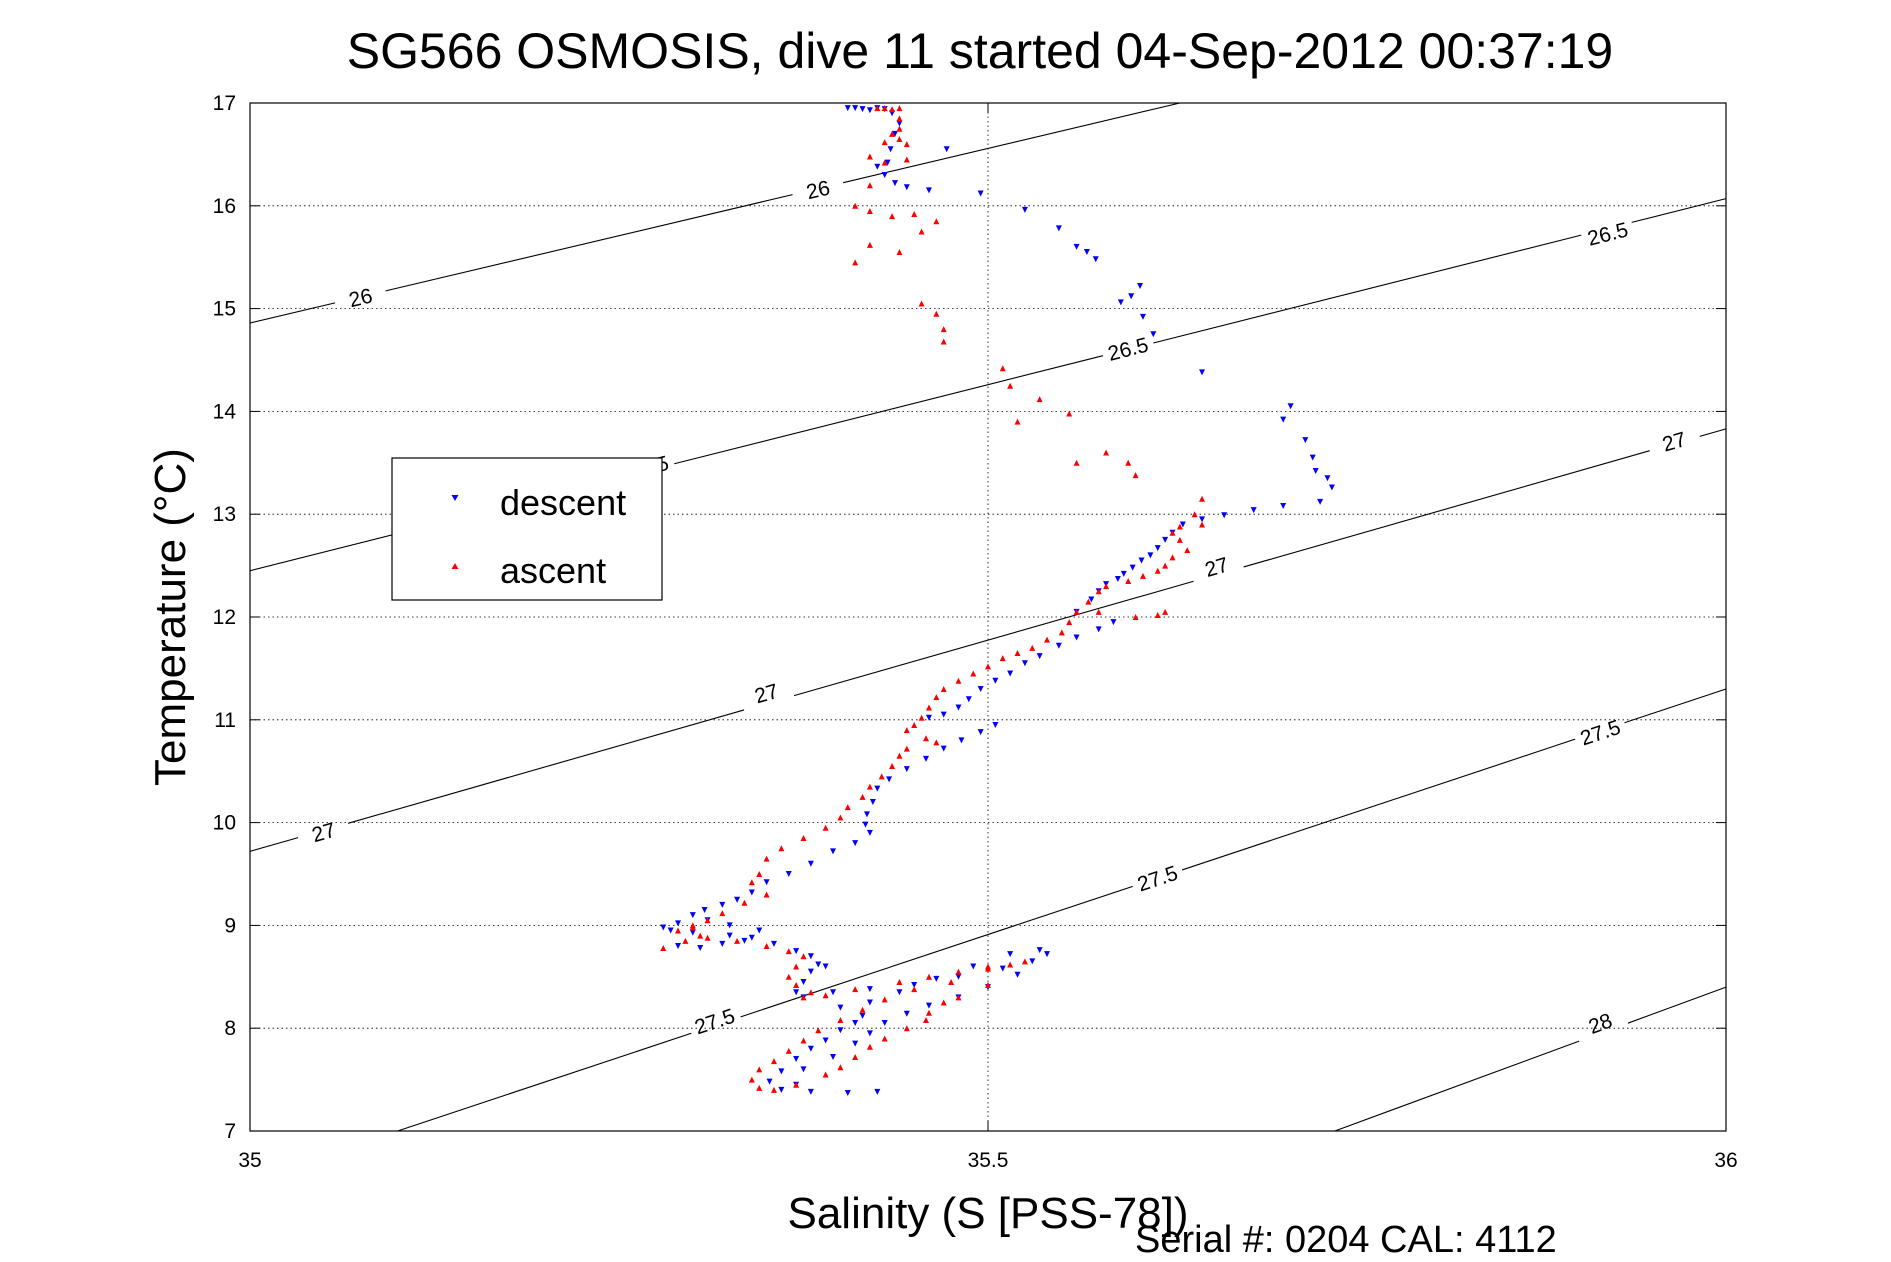 The width and height of the screenshot is (1891, 1262). What do you see at coordinates (224, 103) in the screenshot?
I see `y-tick-label: 17` at bounding box center [224, 103].